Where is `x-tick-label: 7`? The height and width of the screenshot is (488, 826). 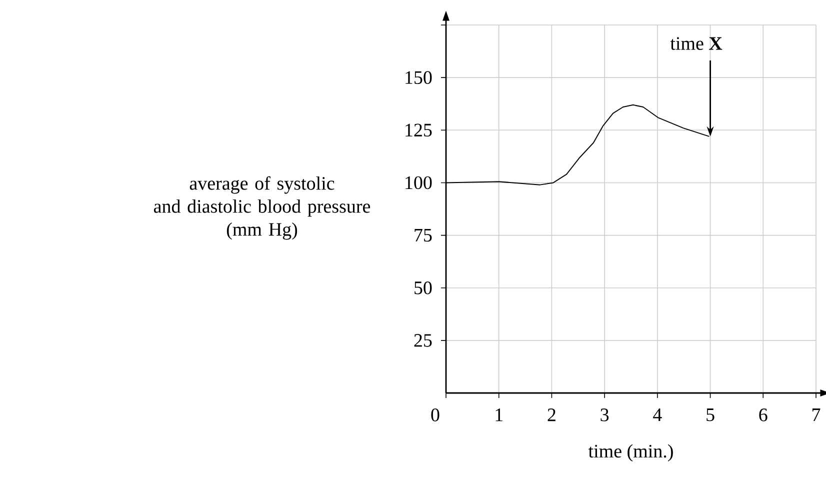 x-tick-label: 7 is located at coordinates (816, 414).